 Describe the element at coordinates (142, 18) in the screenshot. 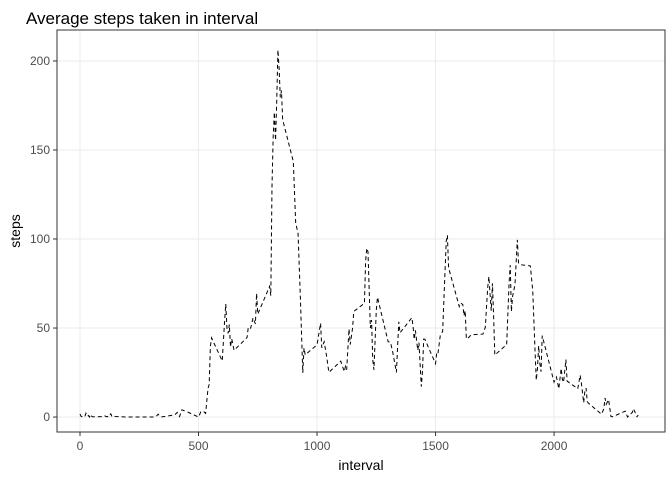

I see `chart-title: Average steps taken in interval` at that location.